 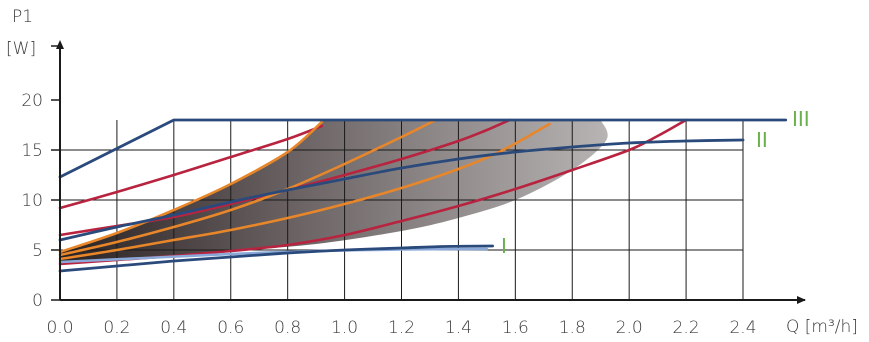 I want to click on x-tick-label: 2.2, so click(x=686, y=328).